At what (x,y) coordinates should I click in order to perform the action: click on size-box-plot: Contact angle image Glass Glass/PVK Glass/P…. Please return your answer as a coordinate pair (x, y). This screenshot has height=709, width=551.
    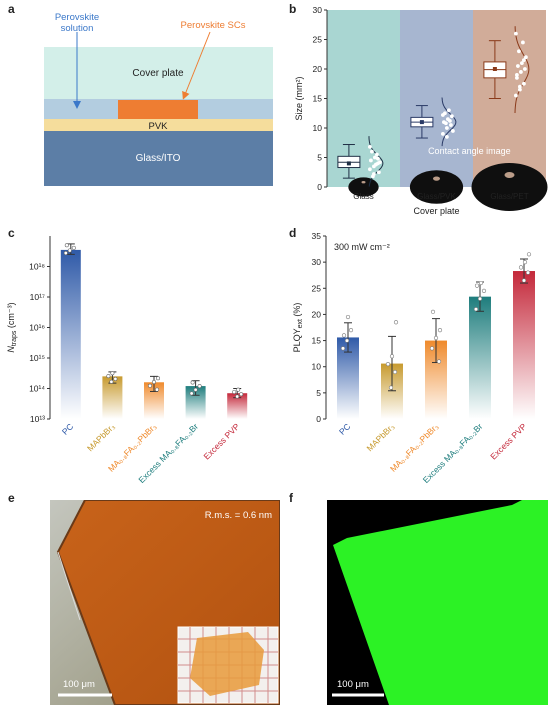
    Looking at the image, I should click on (421, 110).